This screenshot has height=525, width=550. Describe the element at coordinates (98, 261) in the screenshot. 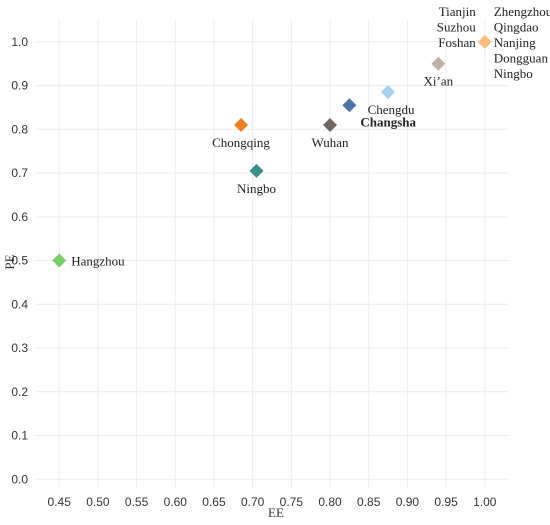

I see `point-label: Hangzhou` at that location.